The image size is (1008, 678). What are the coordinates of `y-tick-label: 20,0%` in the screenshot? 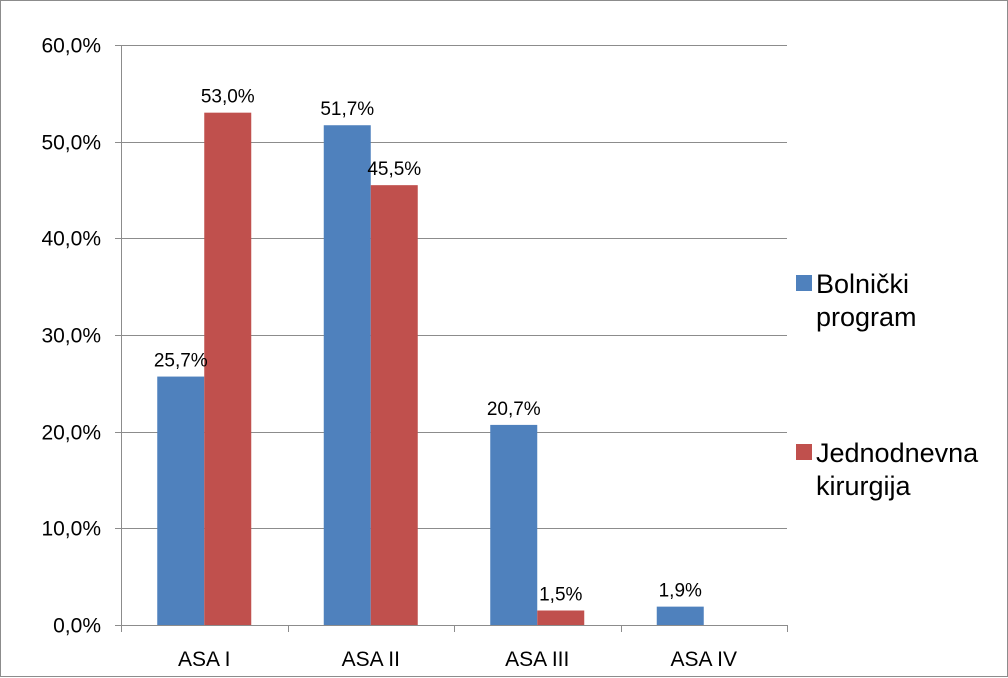 It's located at (71, 433).